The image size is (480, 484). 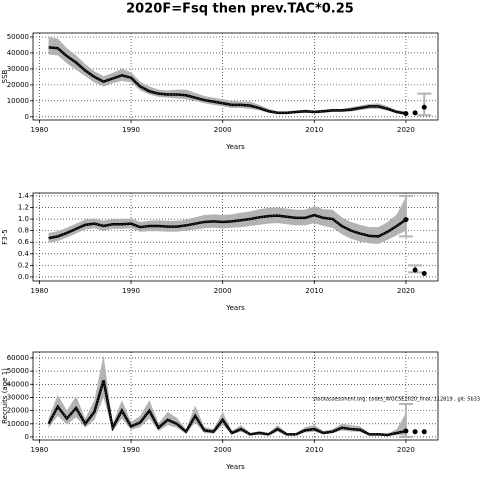 What do you see at coordinates (5, 76) in the screenshot?
I see `y-axis-label: SSB` at bounding box center [5, 76].